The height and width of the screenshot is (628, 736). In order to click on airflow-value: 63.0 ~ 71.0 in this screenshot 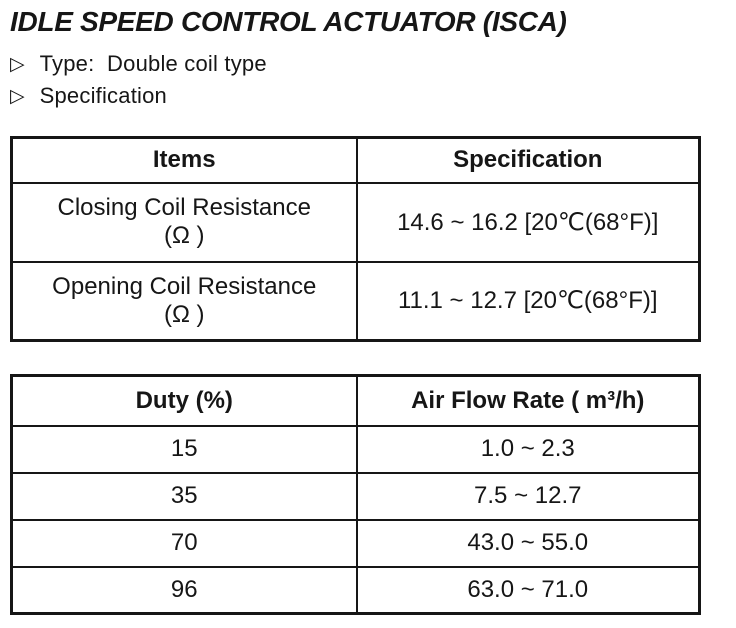, I will do `click(528, 590)`.